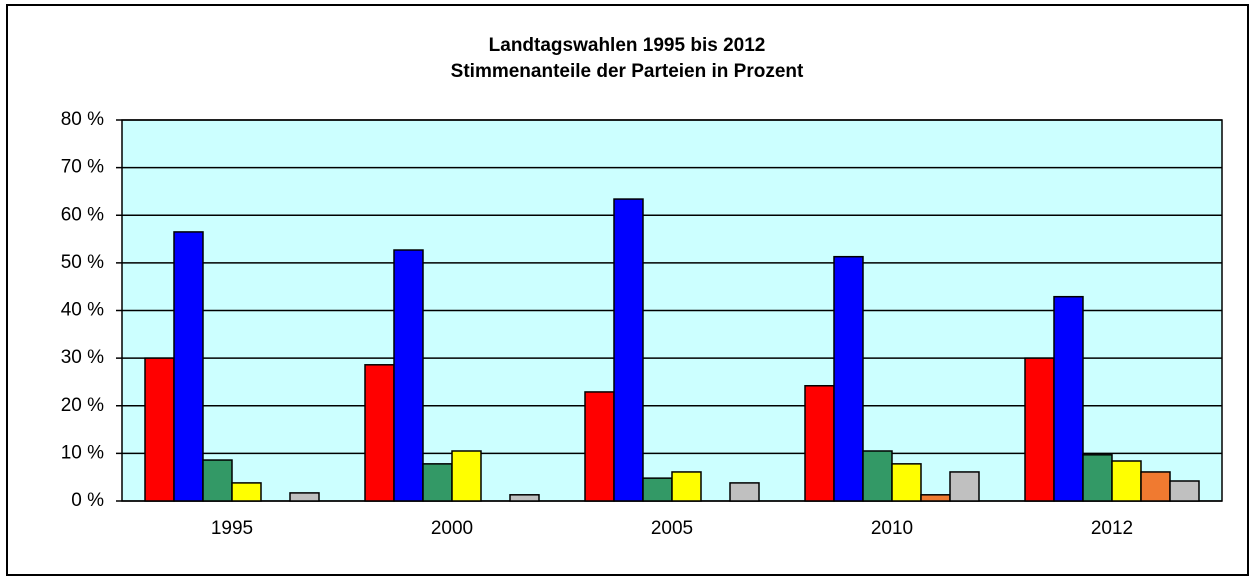 Image resolution: width=1255 pixels, height=581 pixels. Describe the element at coordinates (82, 214) in the screenshot. I see `y-tick-label: 60 %` at that location.